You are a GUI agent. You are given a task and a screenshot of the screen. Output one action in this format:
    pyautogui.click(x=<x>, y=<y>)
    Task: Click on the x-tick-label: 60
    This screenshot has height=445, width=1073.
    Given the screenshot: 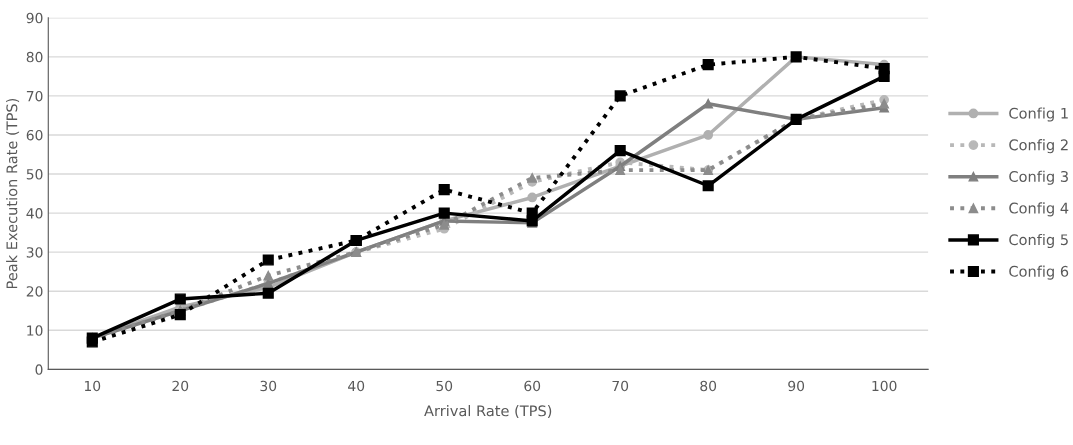 What is the action you would take?
    pyautogui.click(x=532, y=386)
    